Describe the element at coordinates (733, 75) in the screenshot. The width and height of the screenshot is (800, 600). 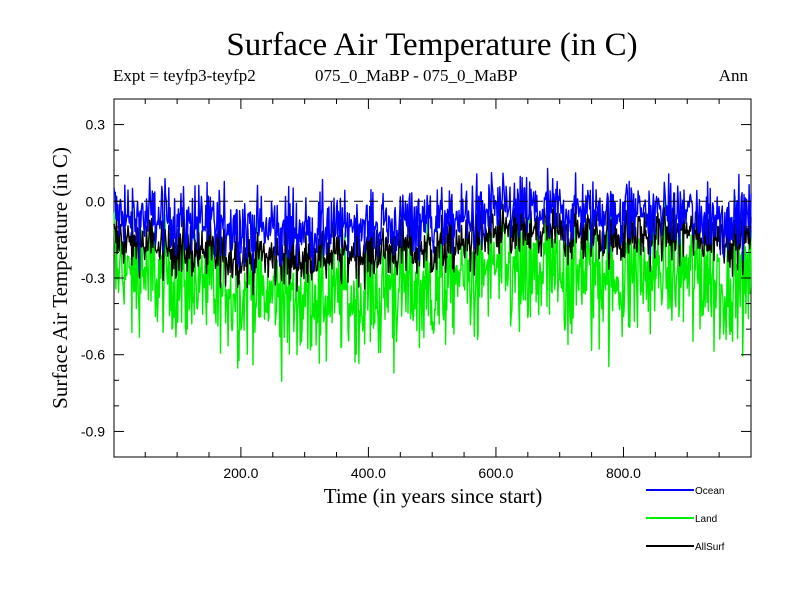
I see `season-label: Ann` at that location.